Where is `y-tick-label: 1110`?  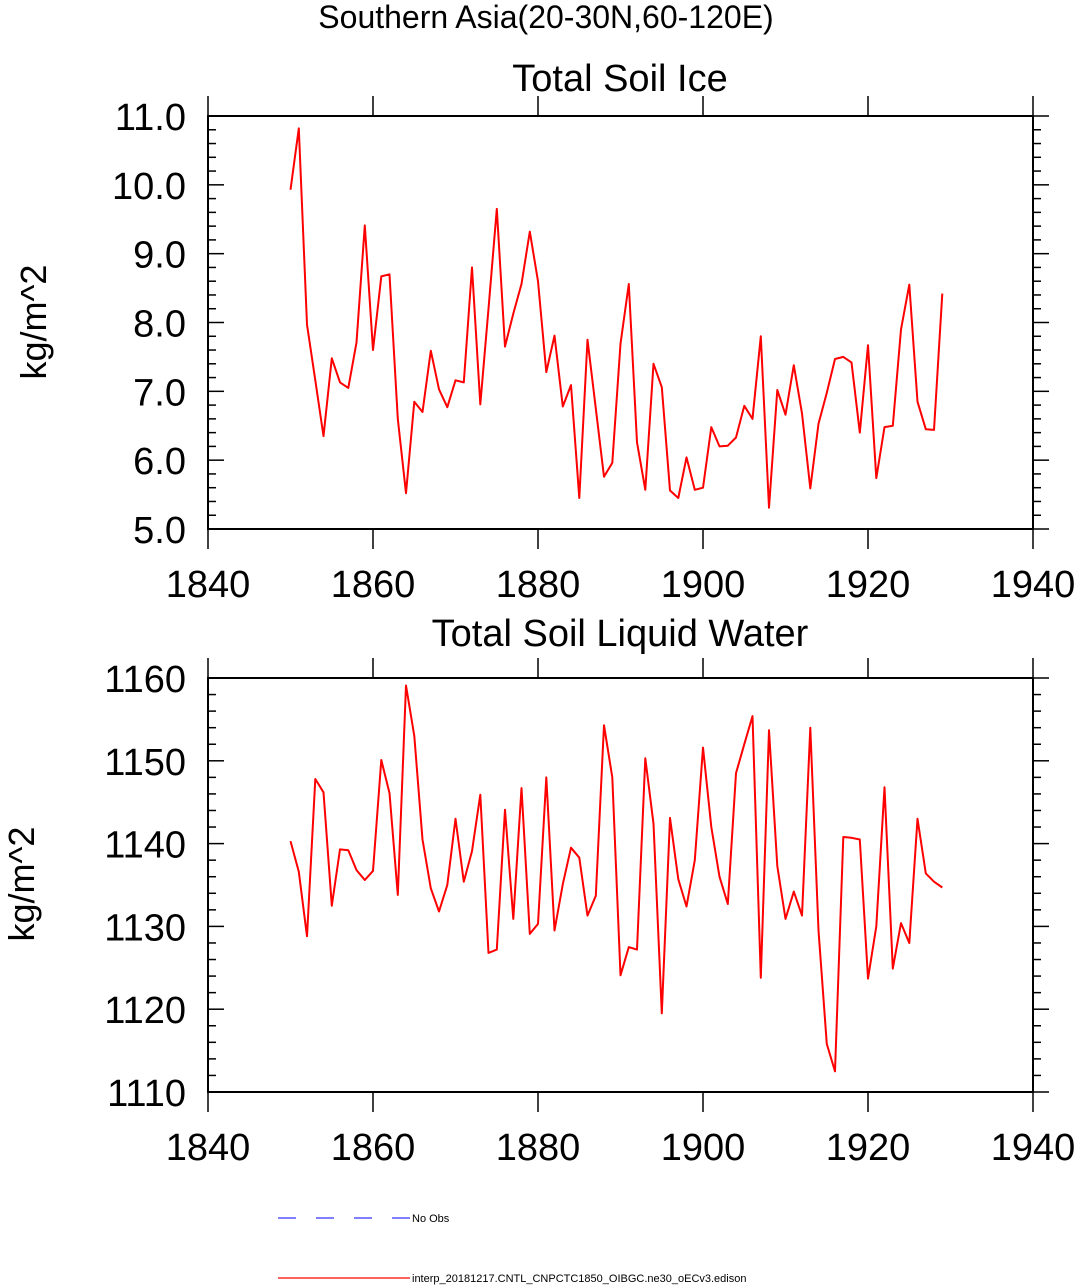 y-tick-label: 1110 is located at coordinates (146, 1094).